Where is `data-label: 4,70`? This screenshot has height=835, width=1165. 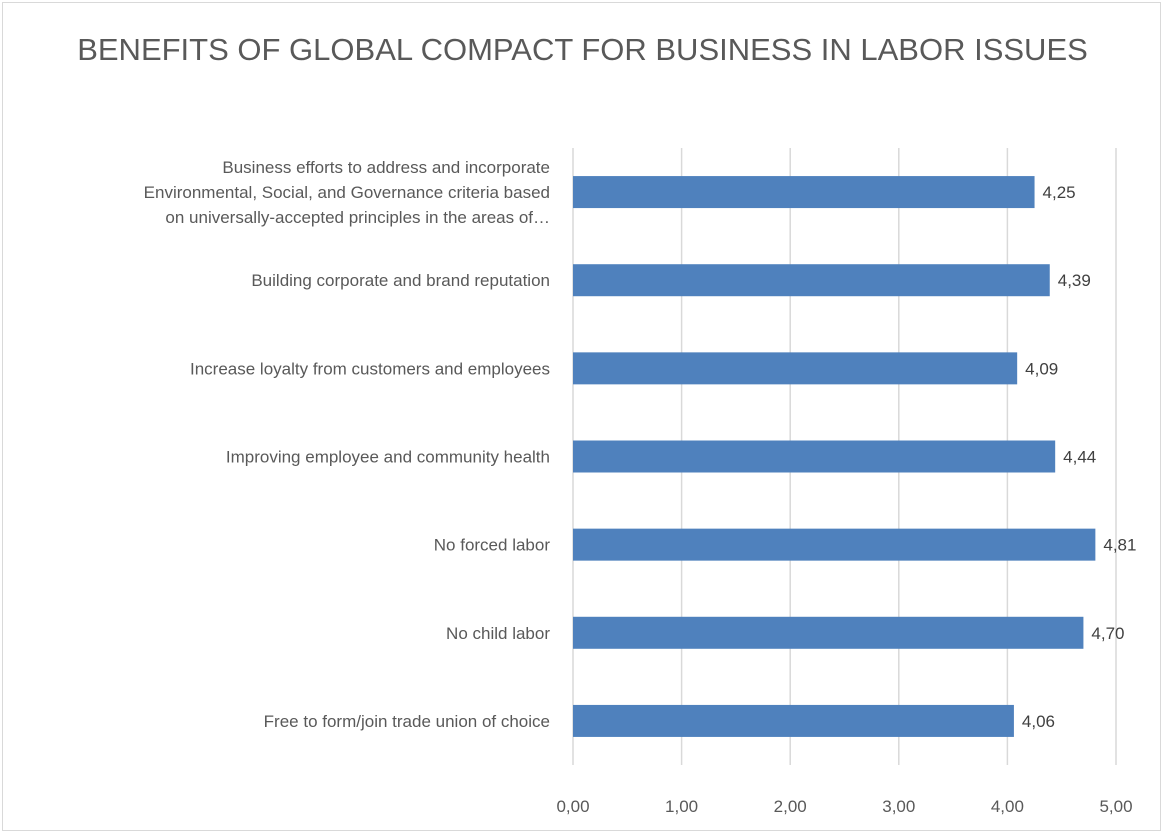
data-label: 4,70 is located at coordinates (1107, 633).